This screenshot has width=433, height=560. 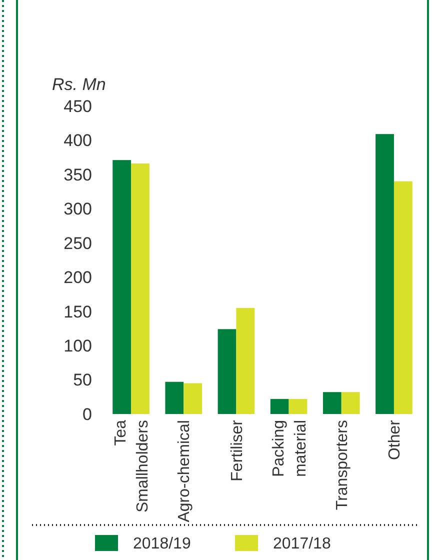 I want to click on y-tick-label: 200, so click(x=78, y=278).